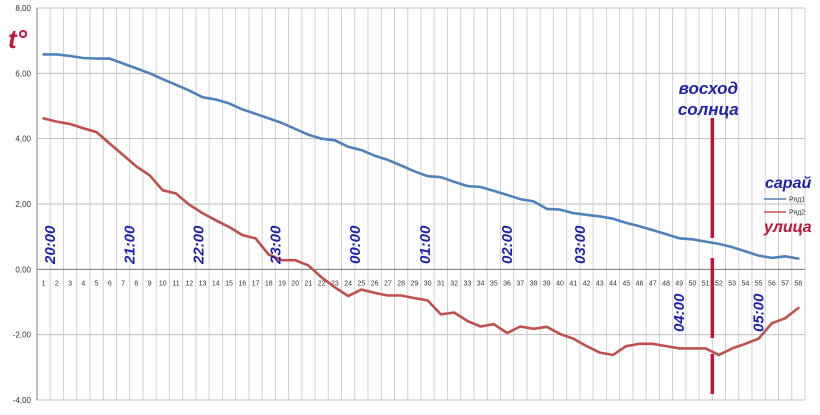 The height and width of the screenshot is (415, 820). What do you see at coordinates (83, 283) in the screenshot?
I see `x-tick-label: 4` at bounding box center [83, 283].